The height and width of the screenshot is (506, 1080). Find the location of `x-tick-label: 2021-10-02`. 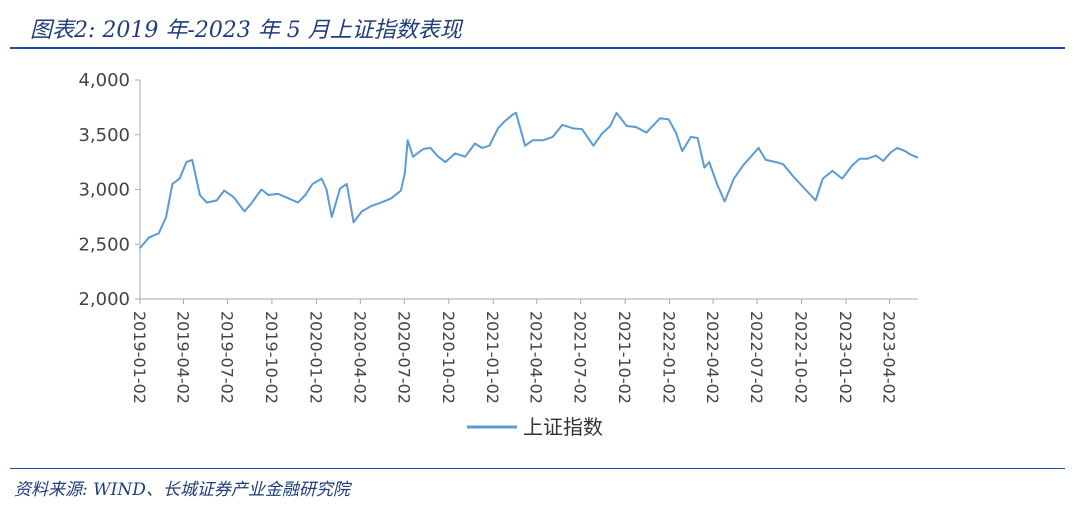

x-tick-label: 2021-10-02 is located at coordinates (624, 357).